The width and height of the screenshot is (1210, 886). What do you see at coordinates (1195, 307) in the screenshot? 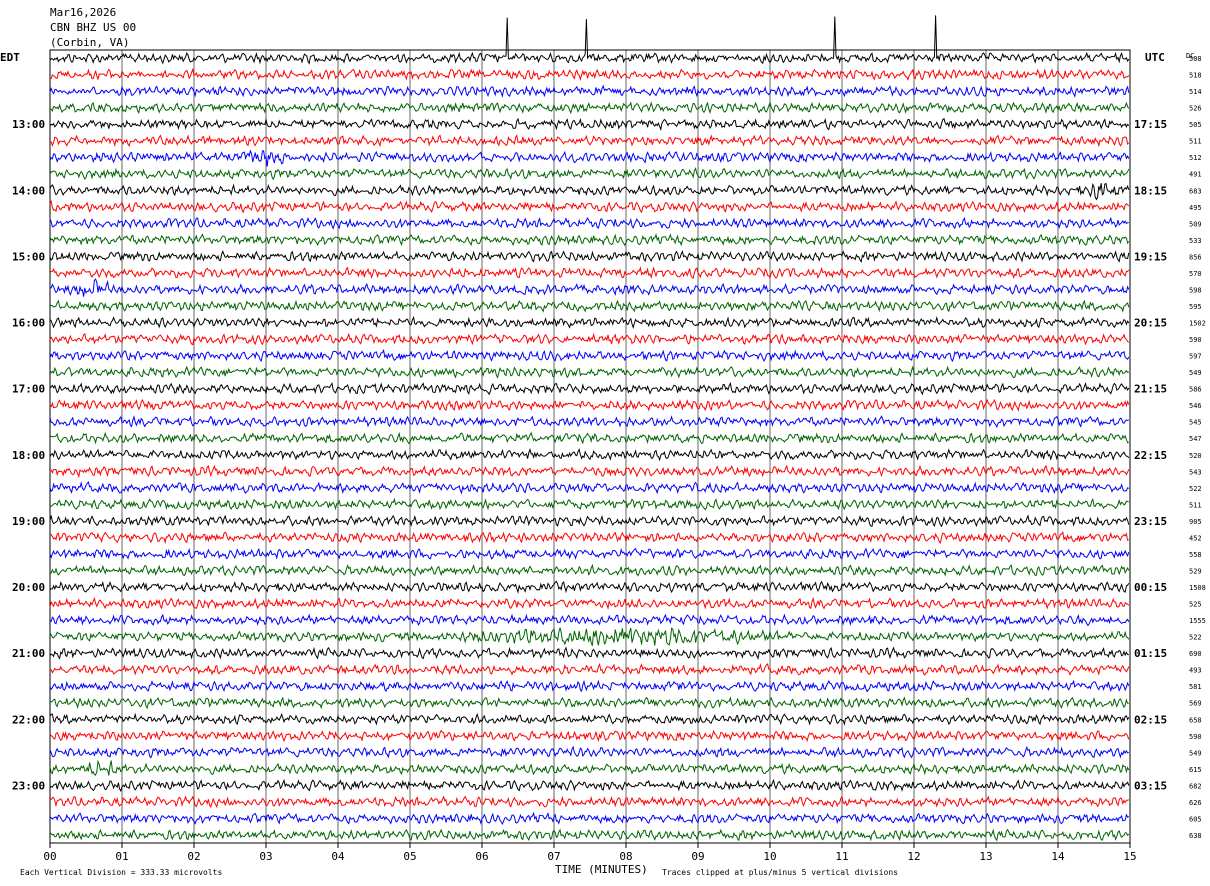
I see `dc-offset-label: 595` at bounding box center [1195, 307].